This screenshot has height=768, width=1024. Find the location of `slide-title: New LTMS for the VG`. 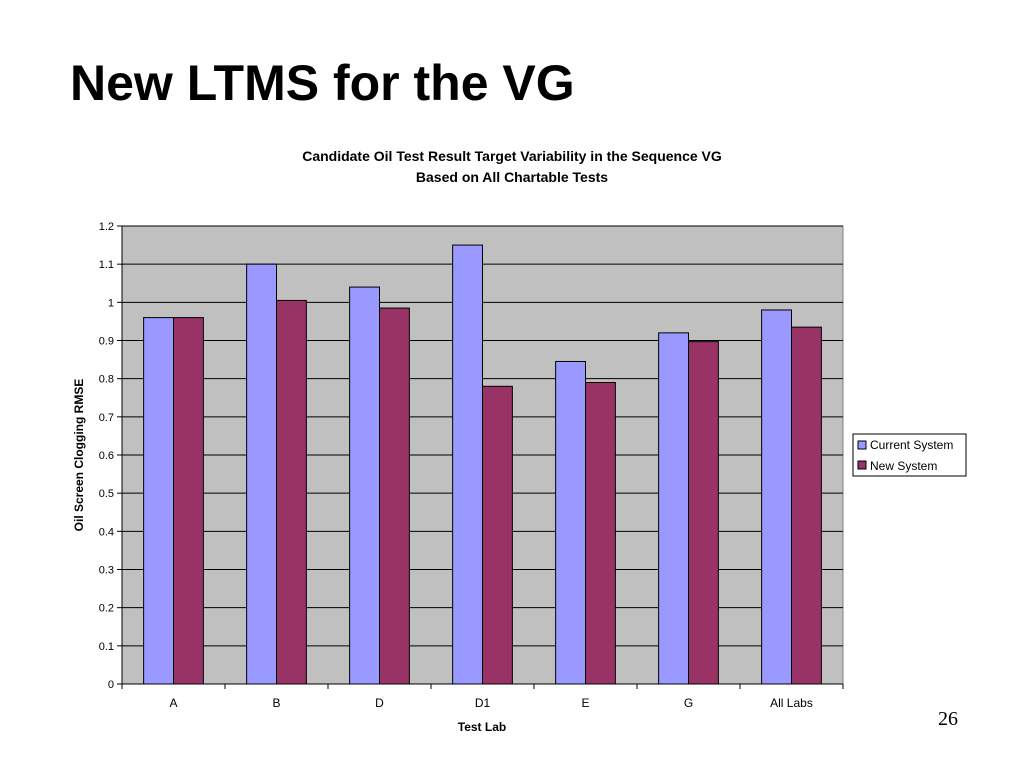

slide-title: New LTMS for the VG is located at coordinates (322, 83).